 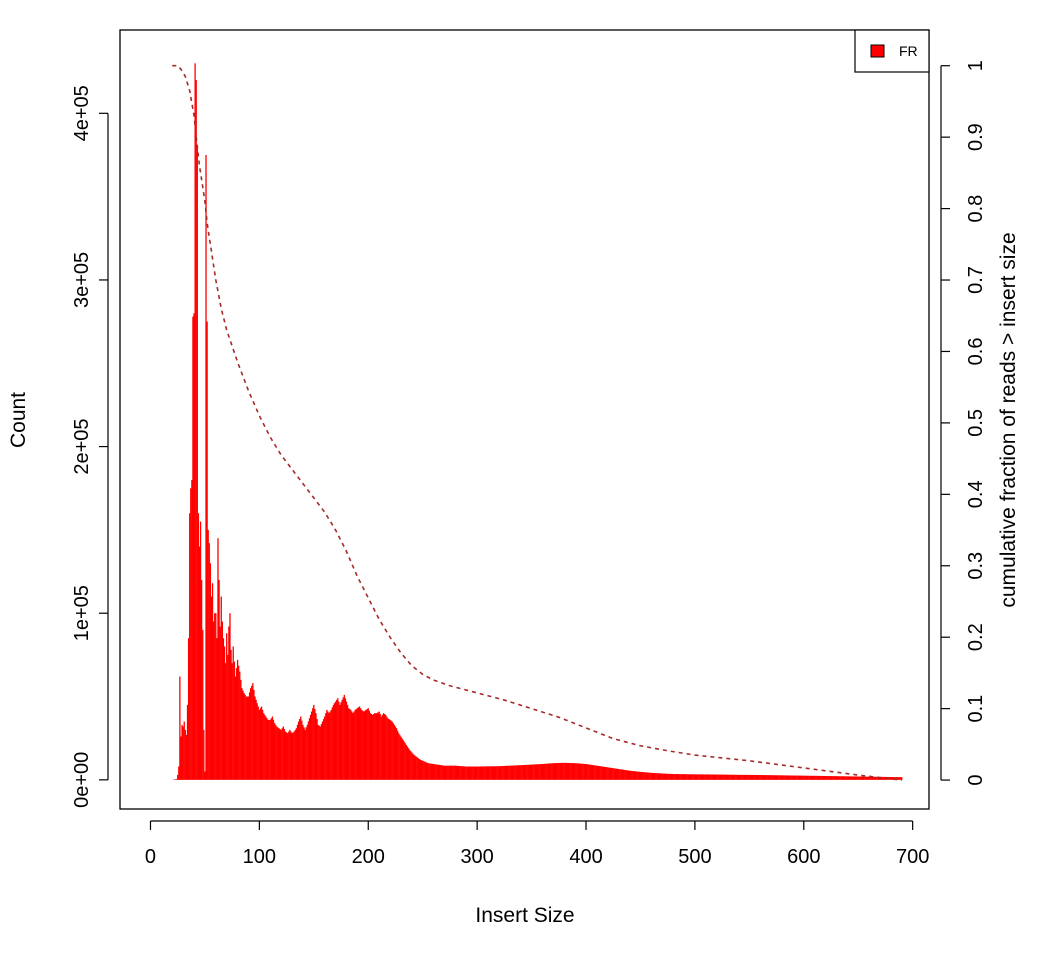 What do you see at coordinates (976, 780) in the screenshot?
I see `y2-tick-label: 0` at bounding box center [976, 780].